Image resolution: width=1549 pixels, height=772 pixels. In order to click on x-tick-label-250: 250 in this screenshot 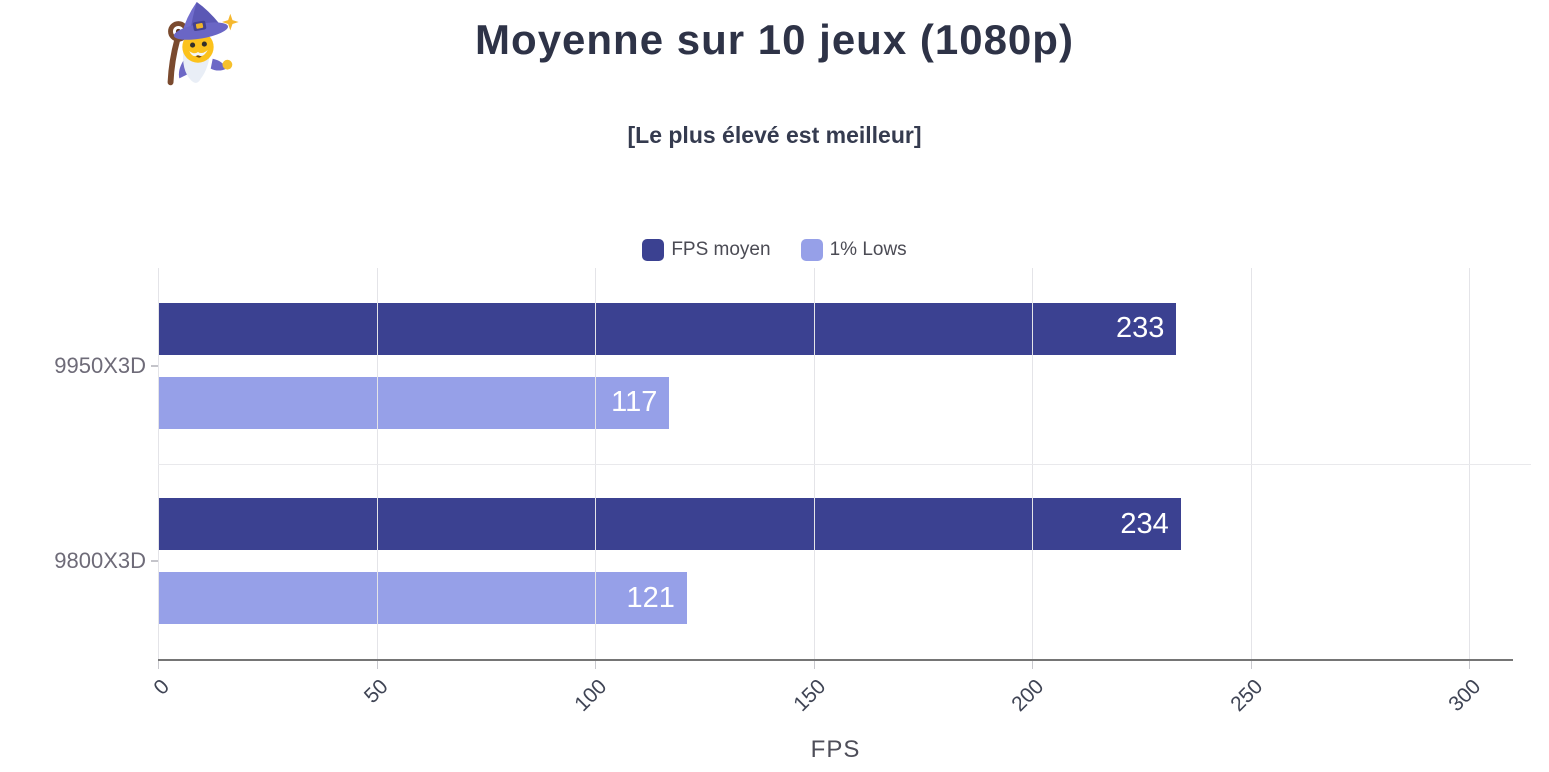, I will do `click(1246, 696)`.